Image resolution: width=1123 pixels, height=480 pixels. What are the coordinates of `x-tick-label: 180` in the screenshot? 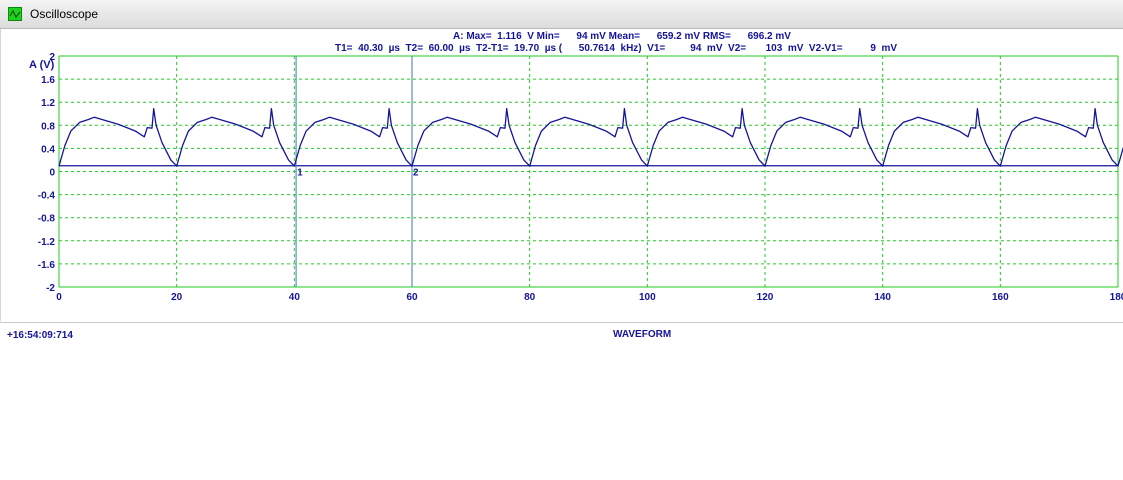 It's located at (1116, 297).